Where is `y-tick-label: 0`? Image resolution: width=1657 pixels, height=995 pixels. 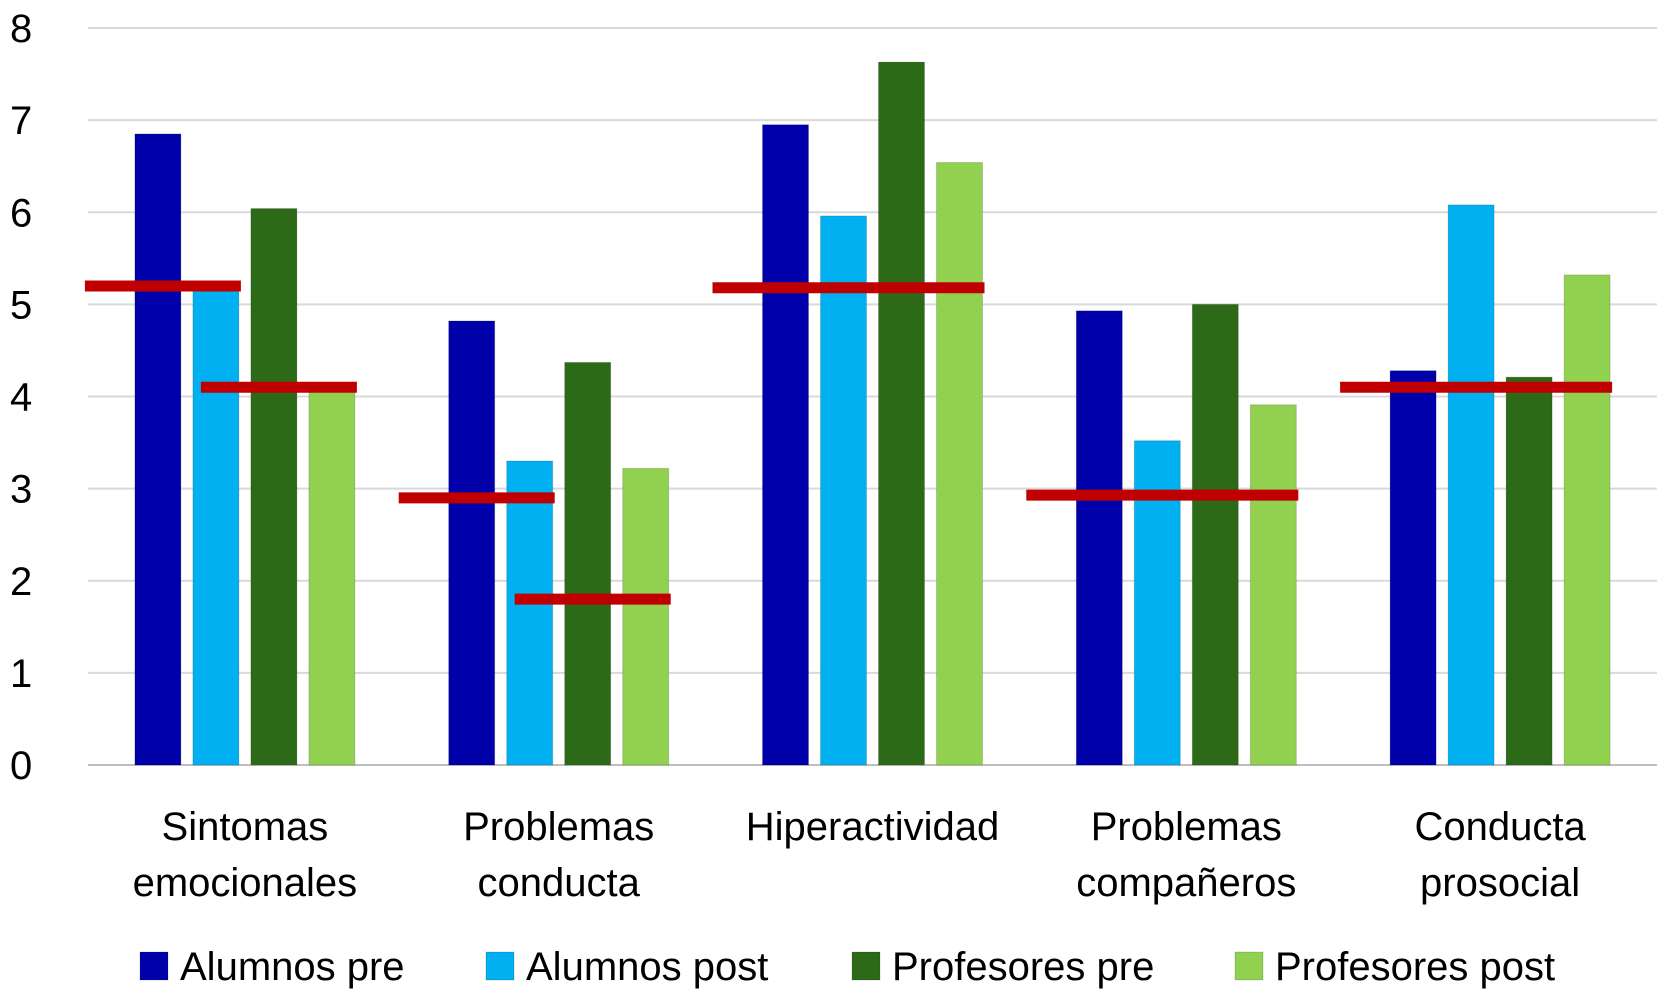
y-tick-label: 0 is located at coordinates (21, 766).